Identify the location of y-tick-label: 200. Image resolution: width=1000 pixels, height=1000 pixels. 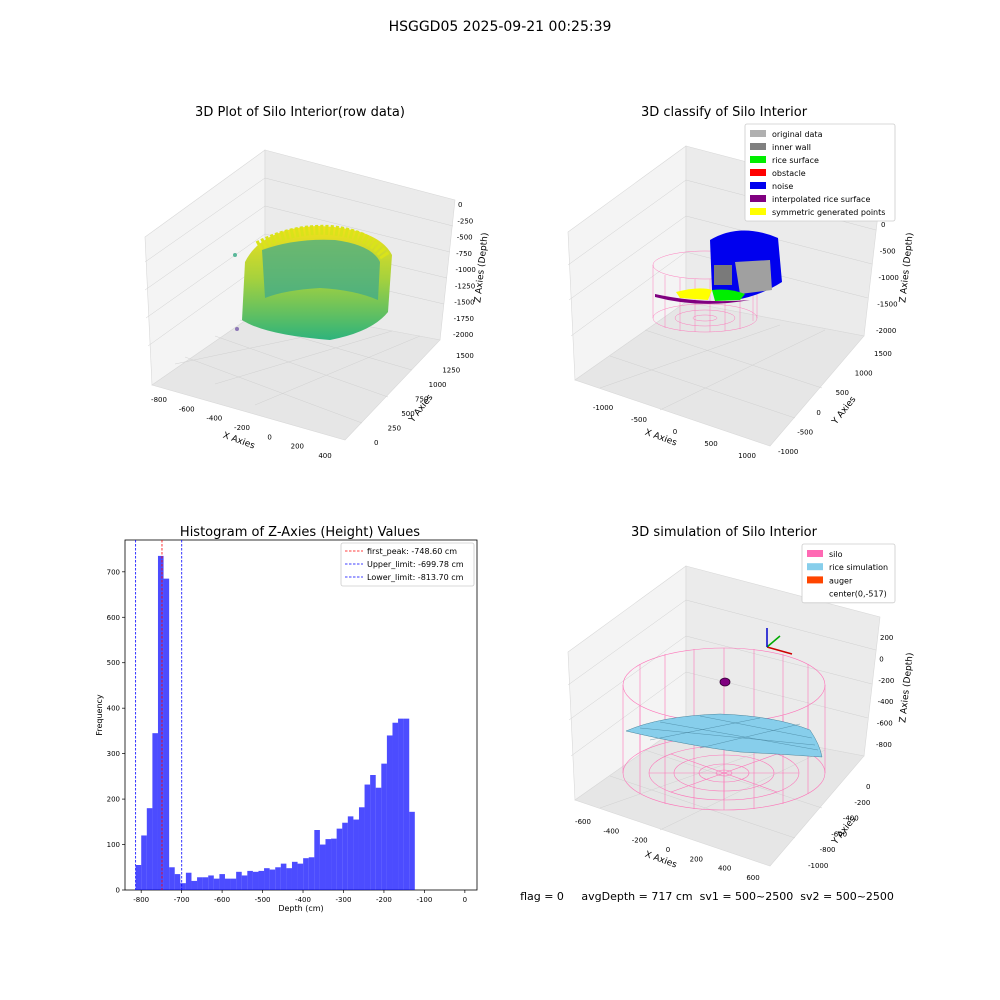
(113, 800).